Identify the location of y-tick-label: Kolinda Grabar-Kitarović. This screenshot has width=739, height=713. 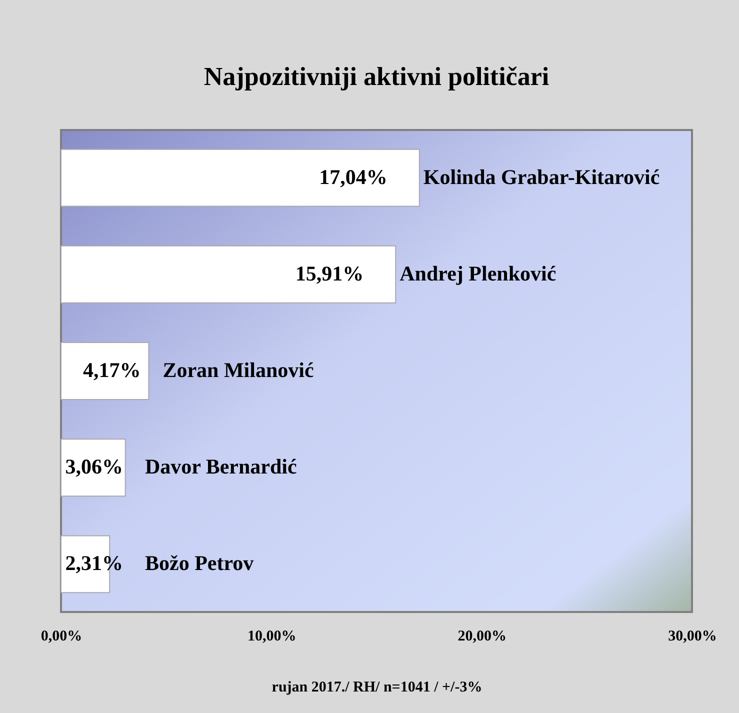
(541, 176).